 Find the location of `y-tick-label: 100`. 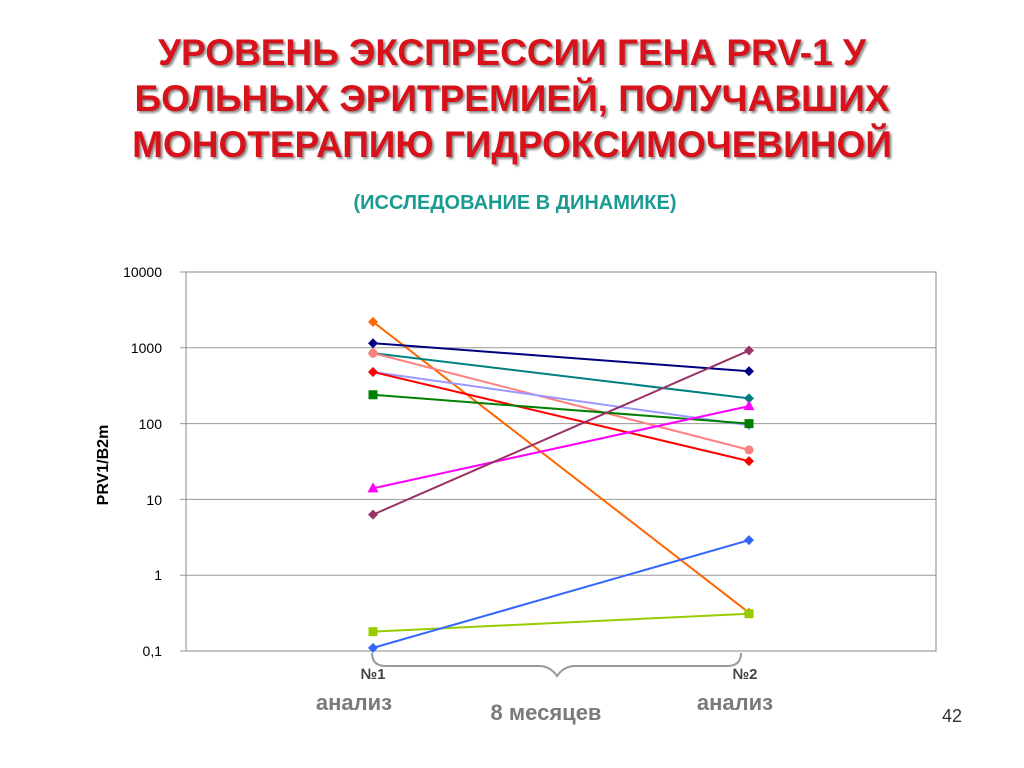

y-tick-label: 100 is located at coordinates (150, 424).